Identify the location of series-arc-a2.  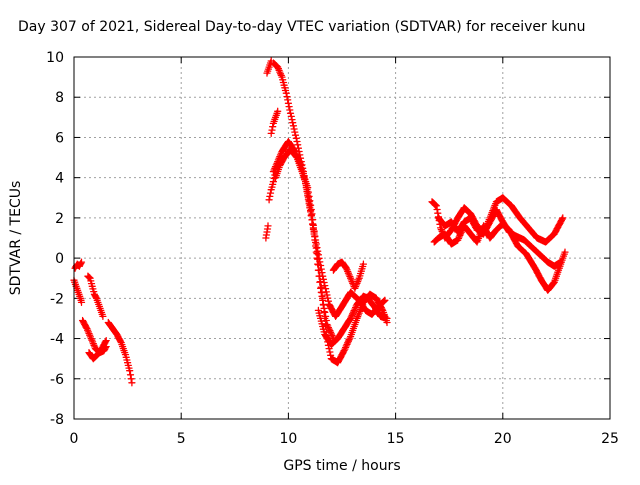
(78, 291).